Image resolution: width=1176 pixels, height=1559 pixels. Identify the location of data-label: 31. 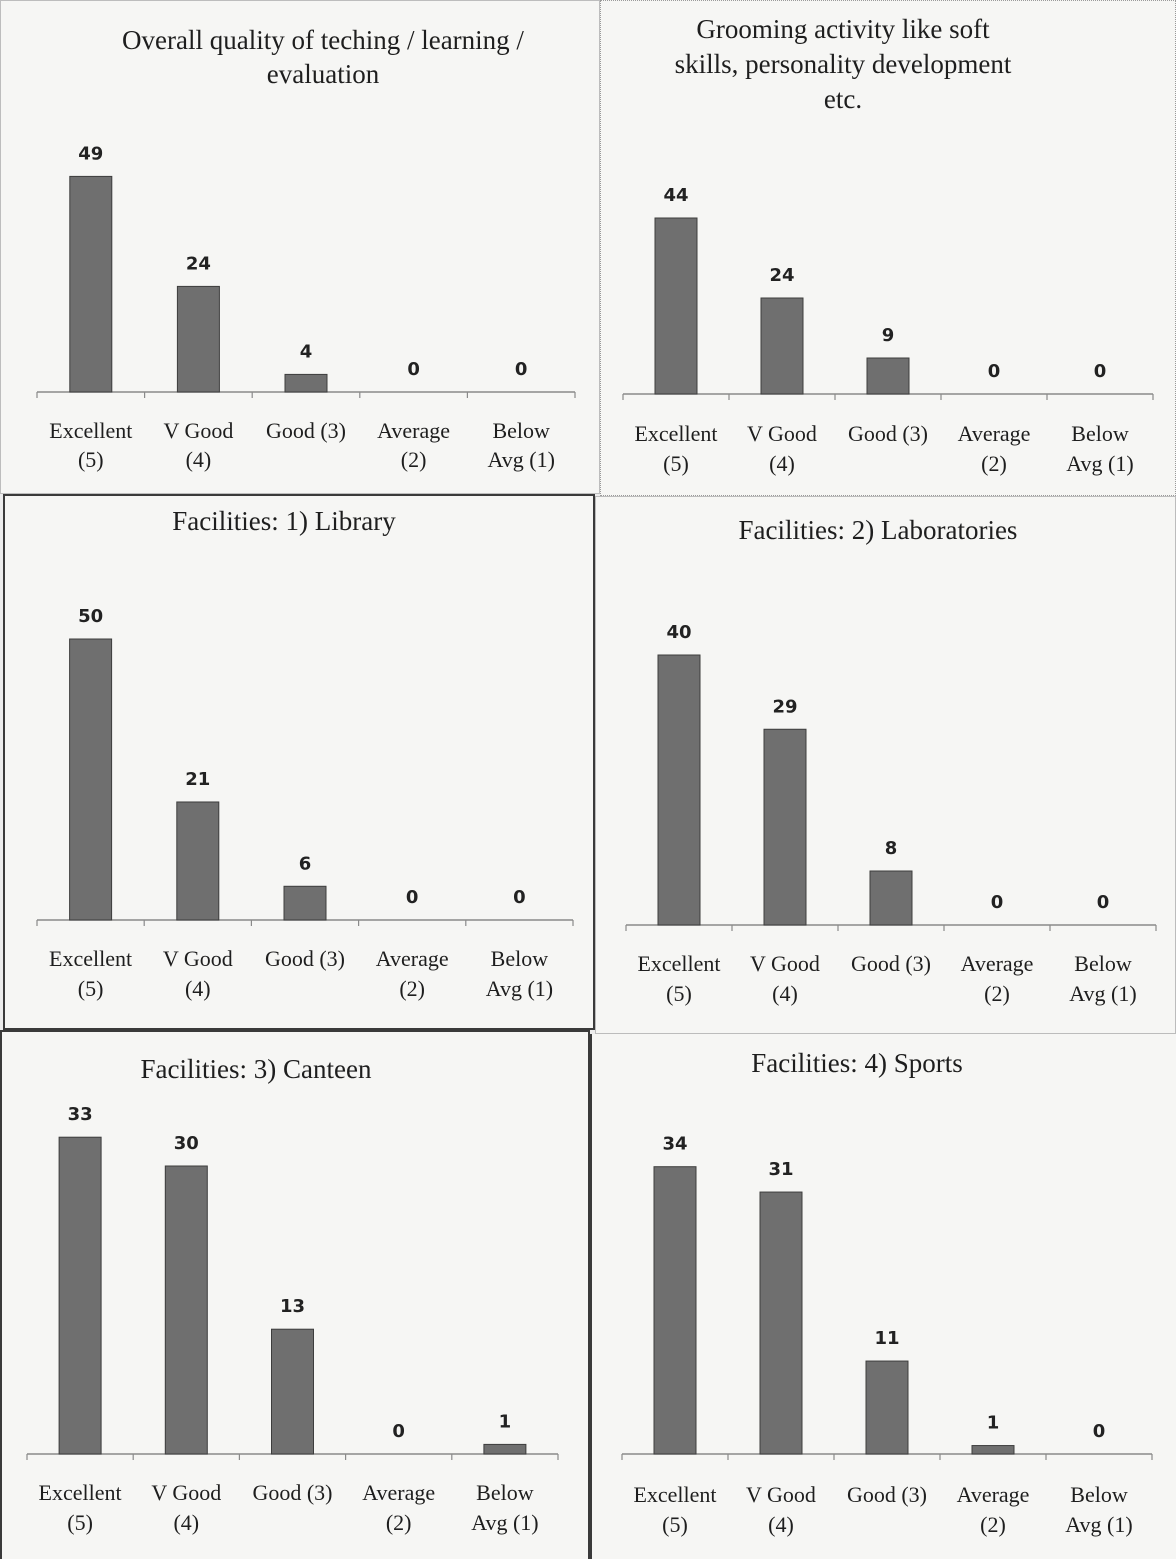
(780, 1169).